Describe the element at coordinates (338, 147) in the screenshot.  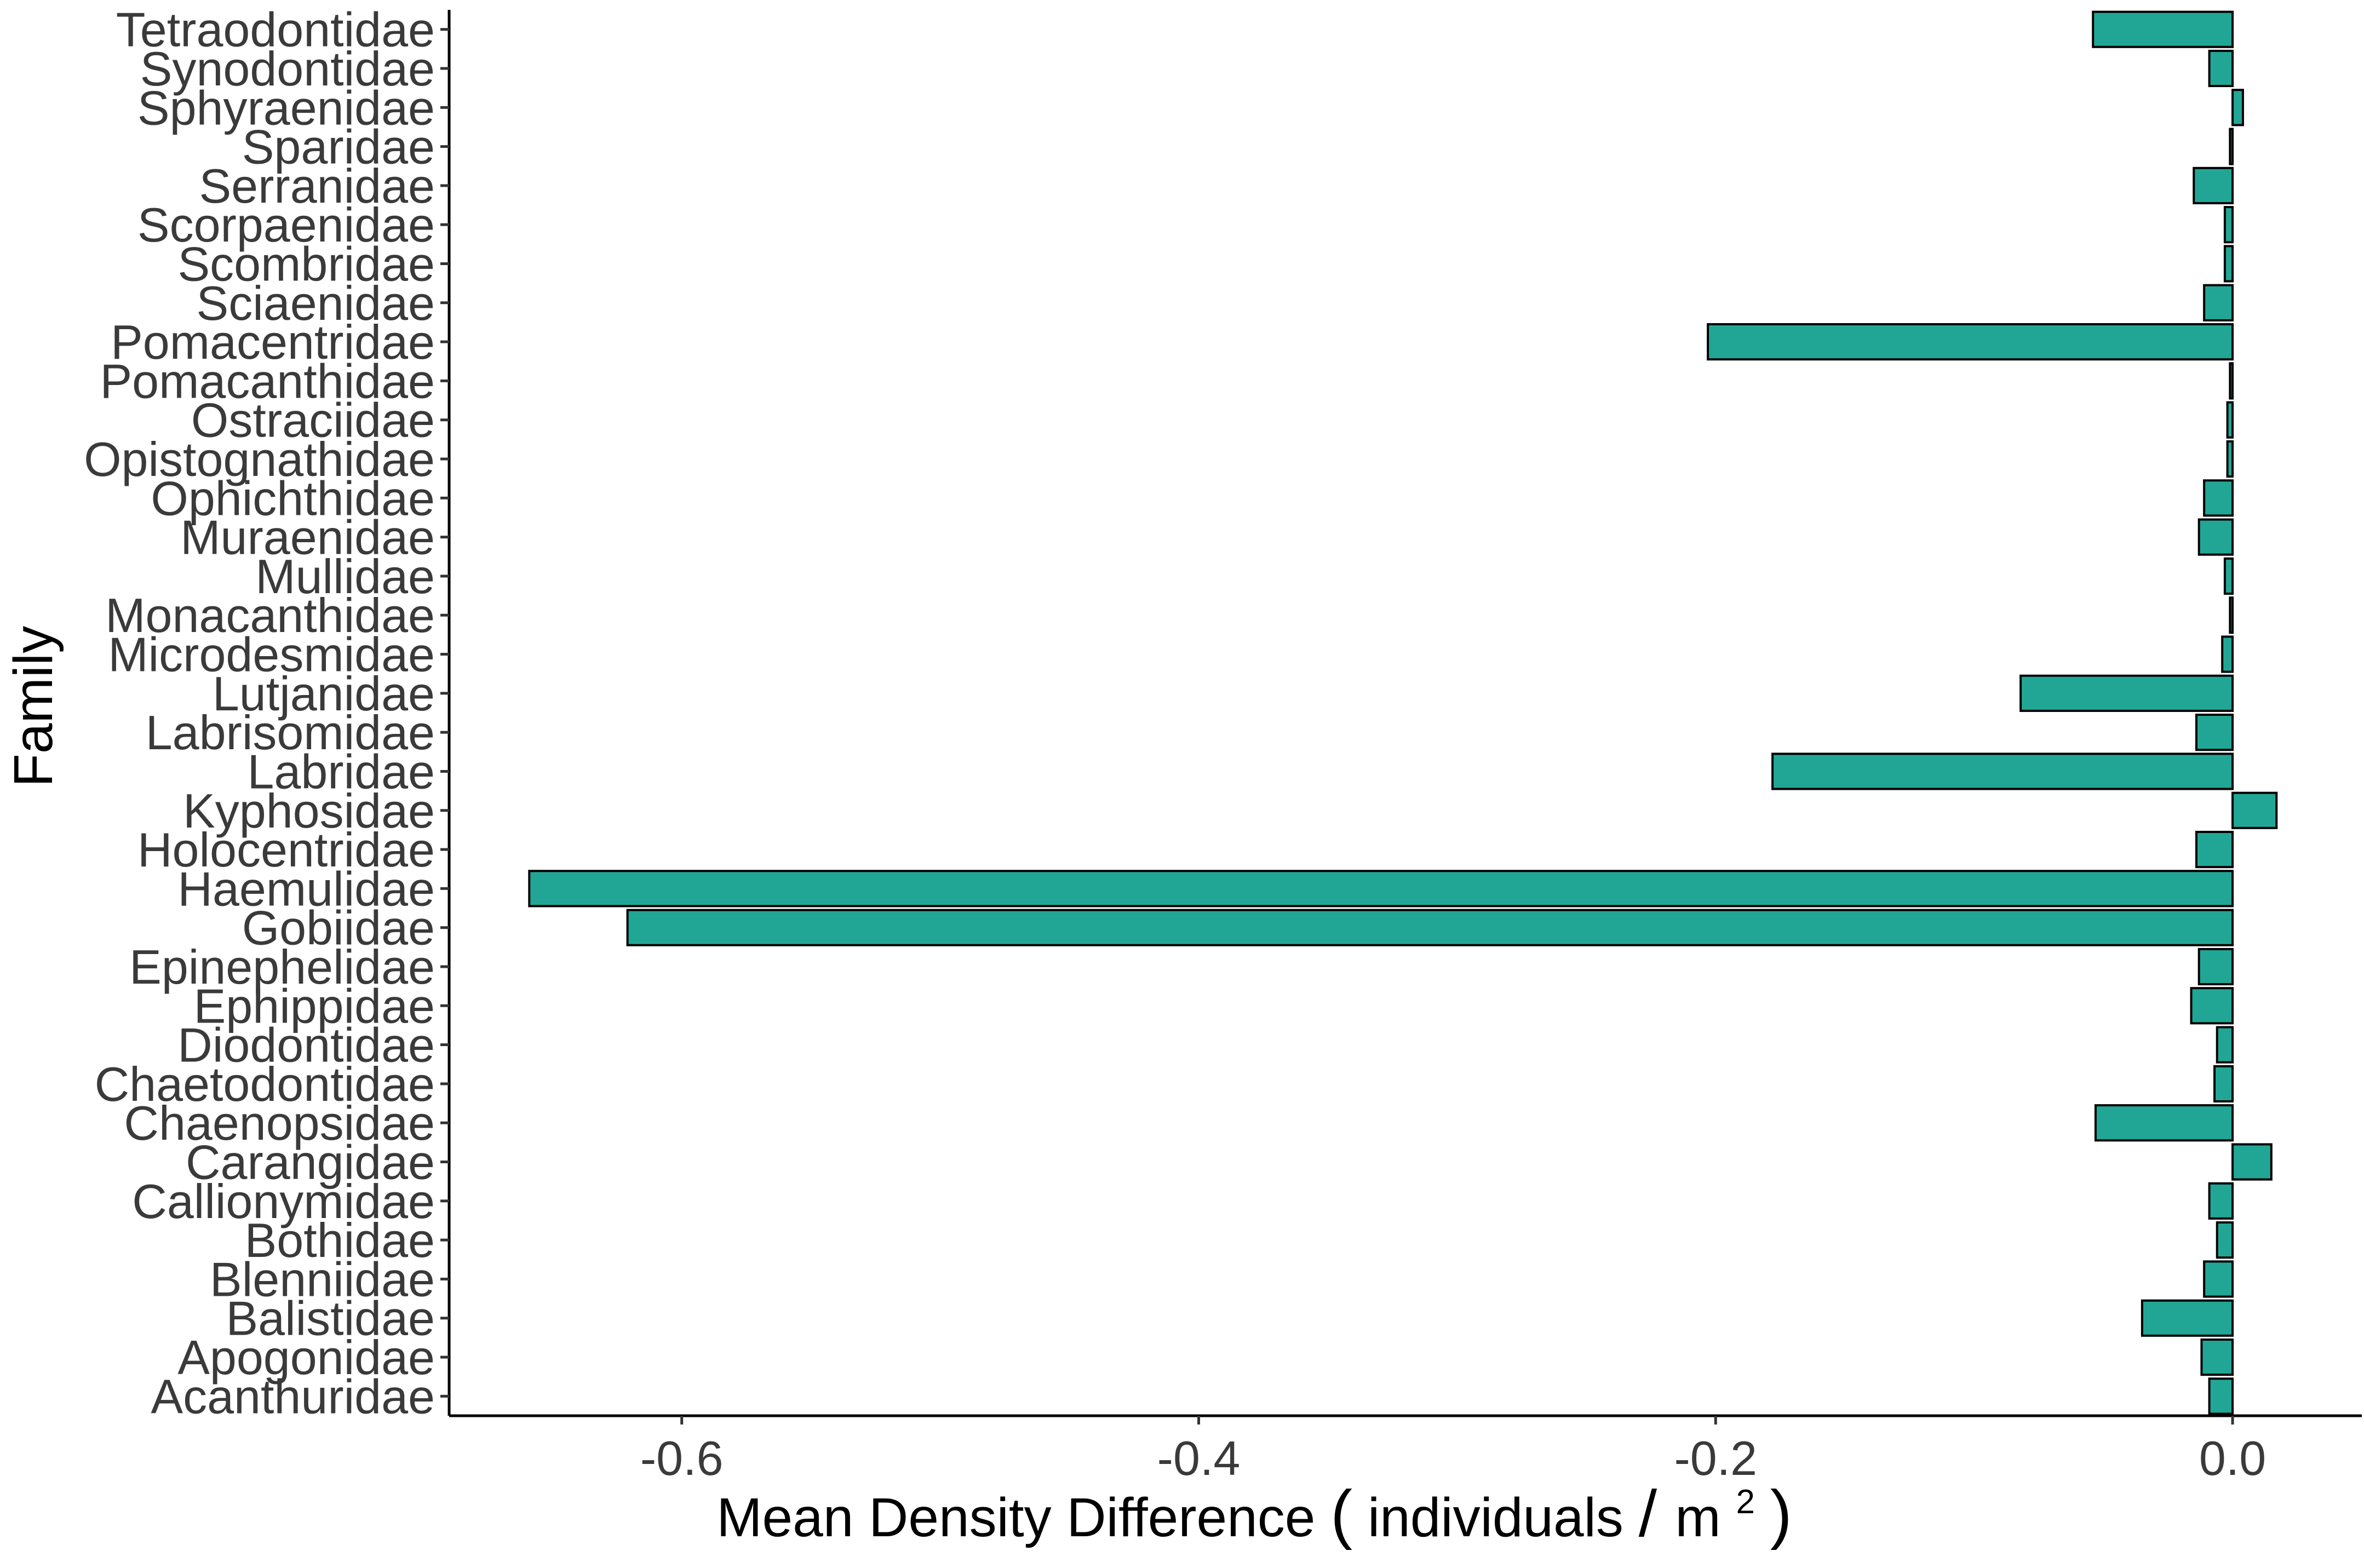
I see `y-tick-label: Sparidae` at that location.